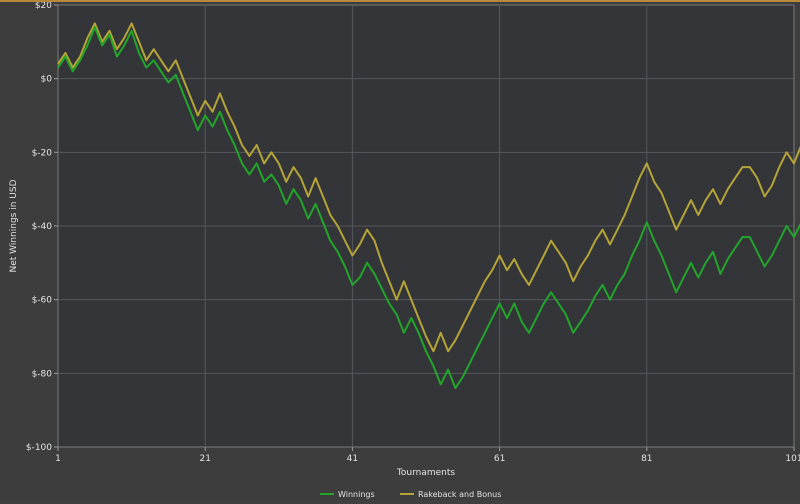 This screenshot has height=504, width=800. What do you see at coordinates (39, 448) in the screenshot?
I see `y-tick-label: $-100` at bounding box center [39, 448].